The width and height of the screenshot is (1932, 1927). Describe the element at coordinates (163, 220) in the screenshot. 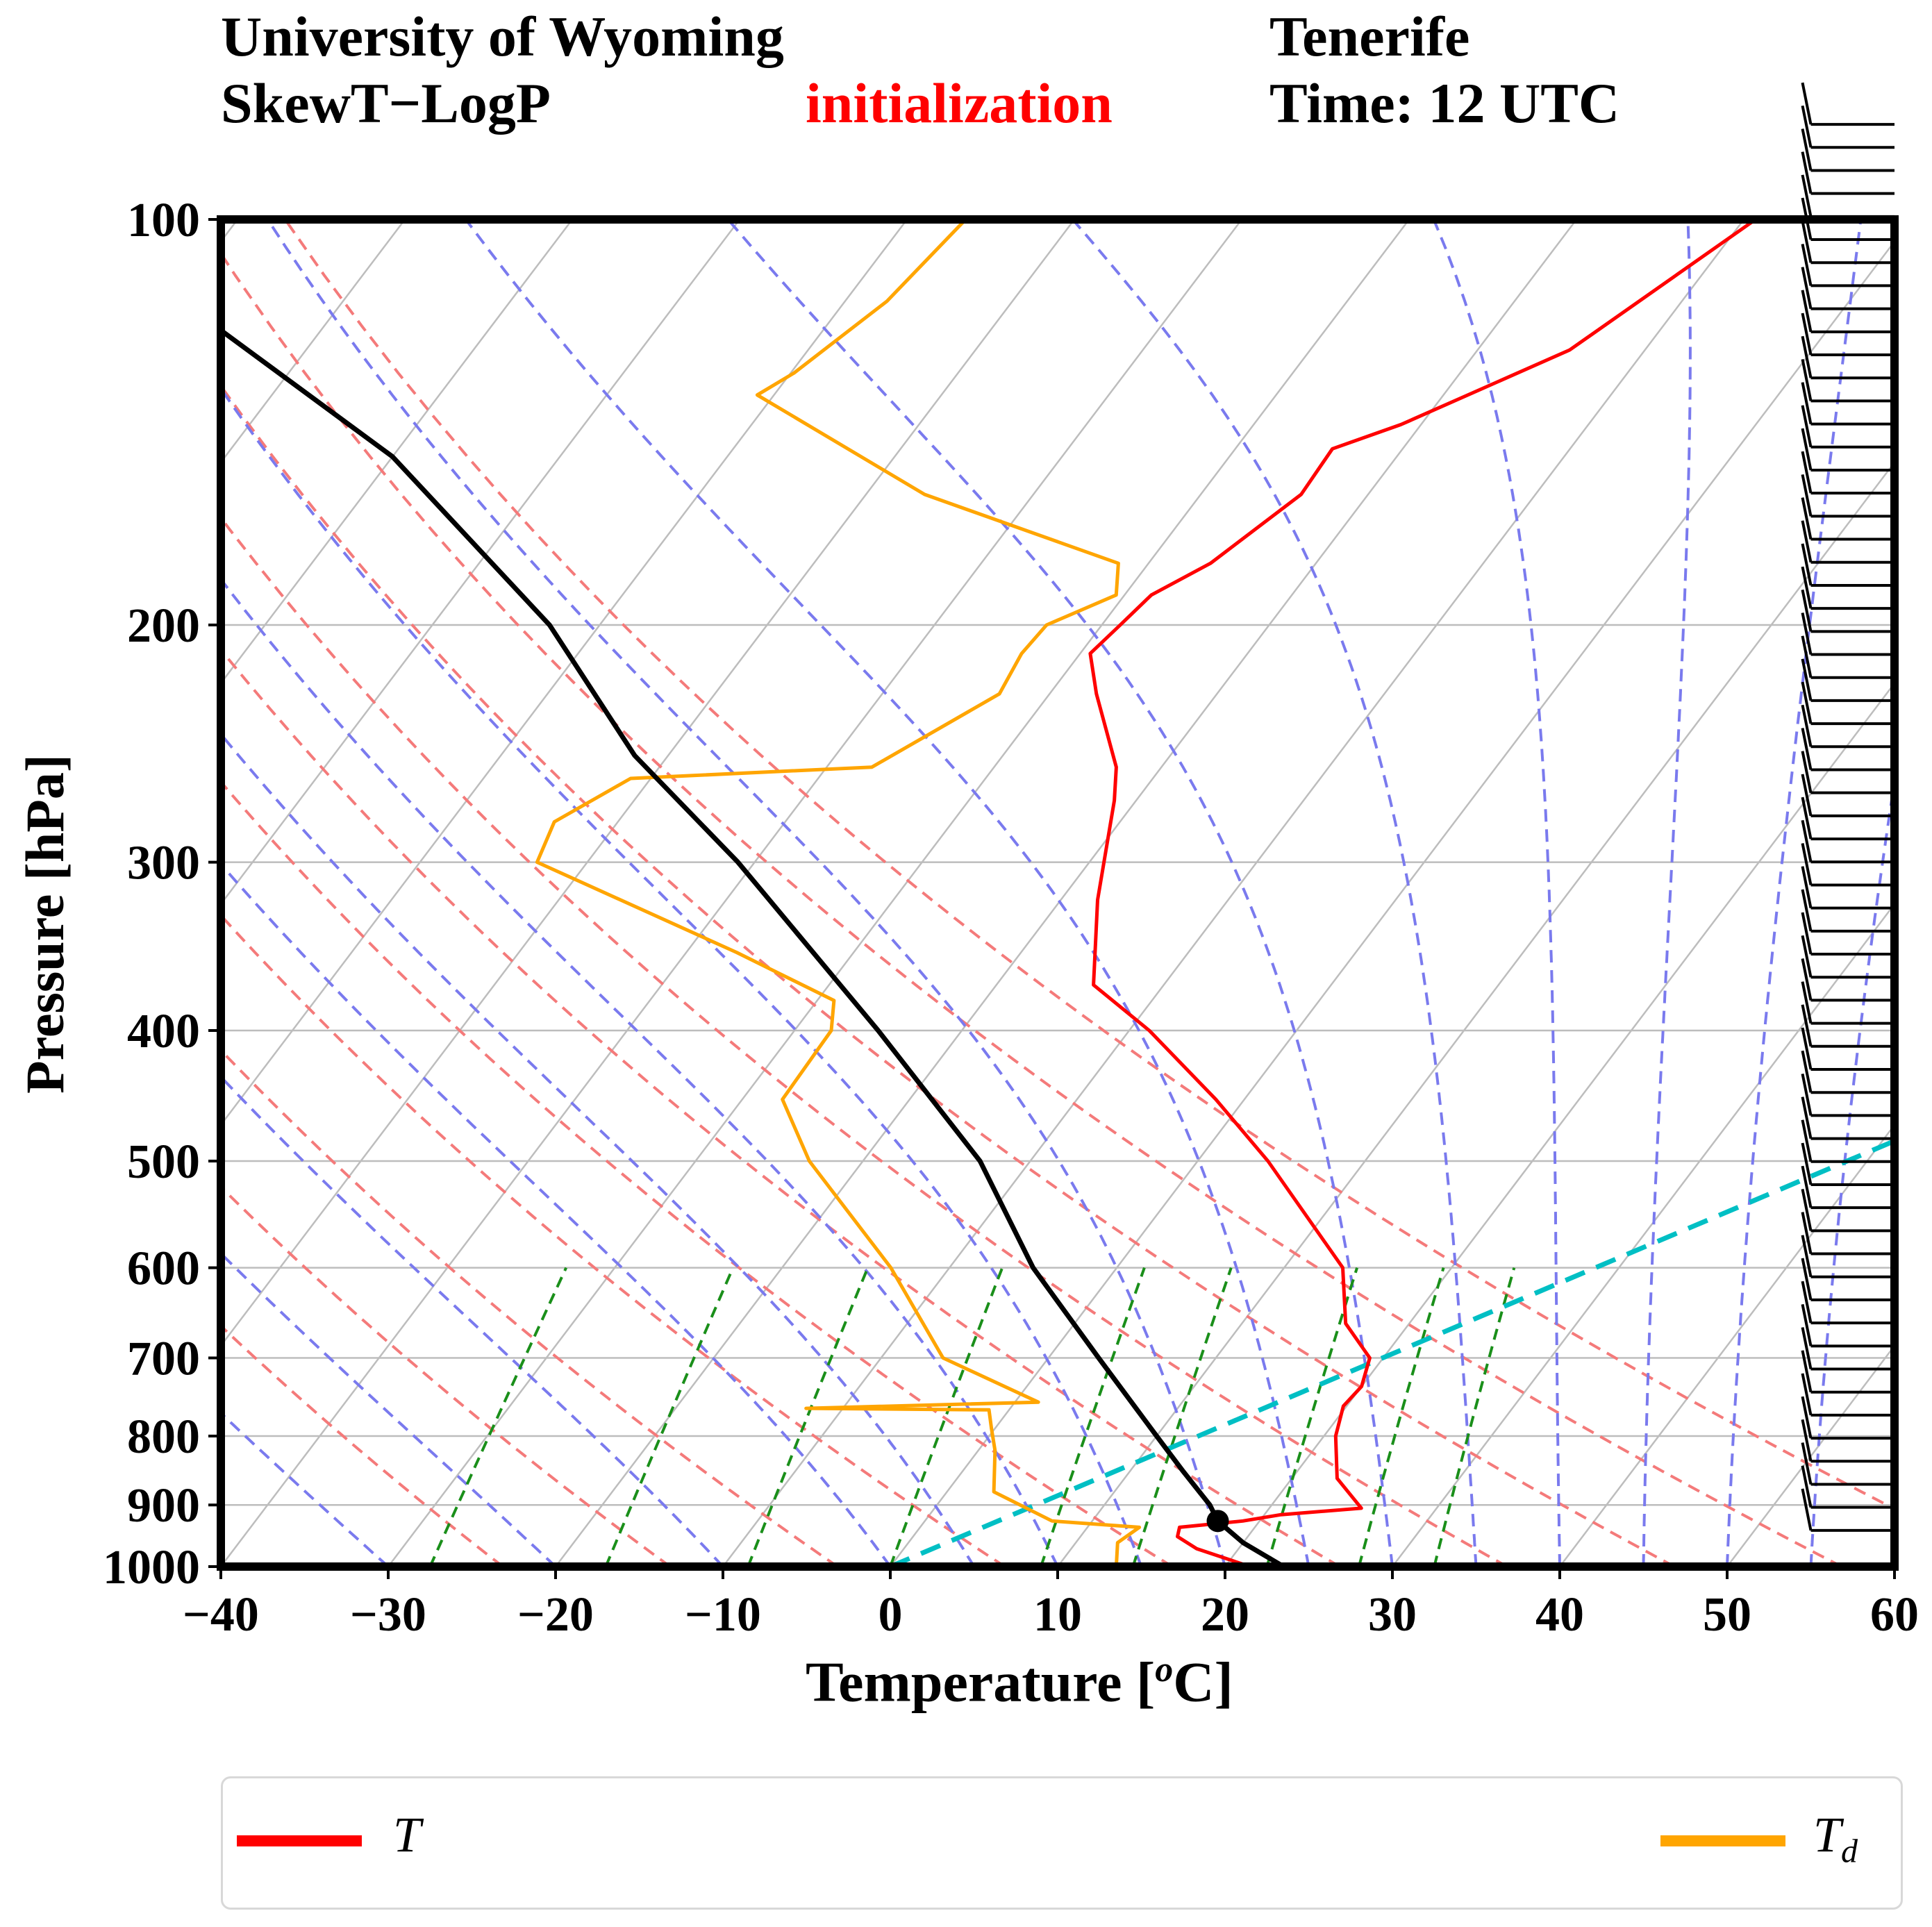

I see `y-tick-label: 100` at that location.